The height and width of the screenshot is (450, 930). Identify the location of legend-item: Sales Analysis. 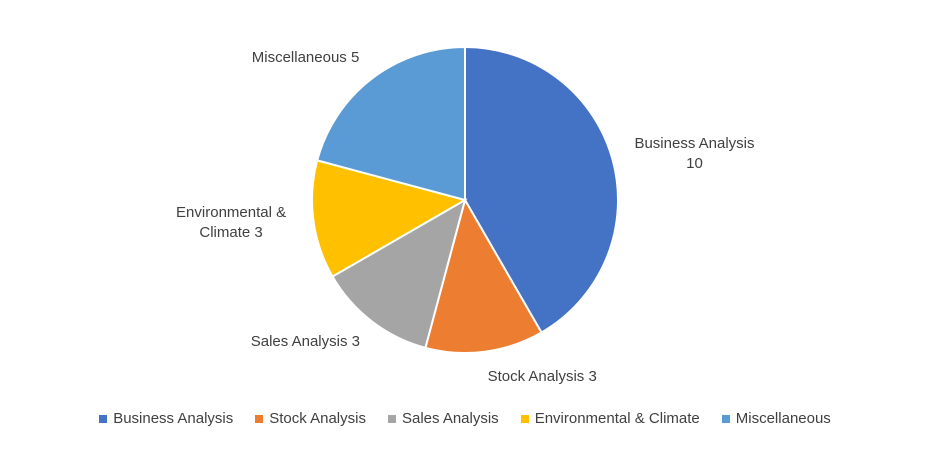
(443, 418).